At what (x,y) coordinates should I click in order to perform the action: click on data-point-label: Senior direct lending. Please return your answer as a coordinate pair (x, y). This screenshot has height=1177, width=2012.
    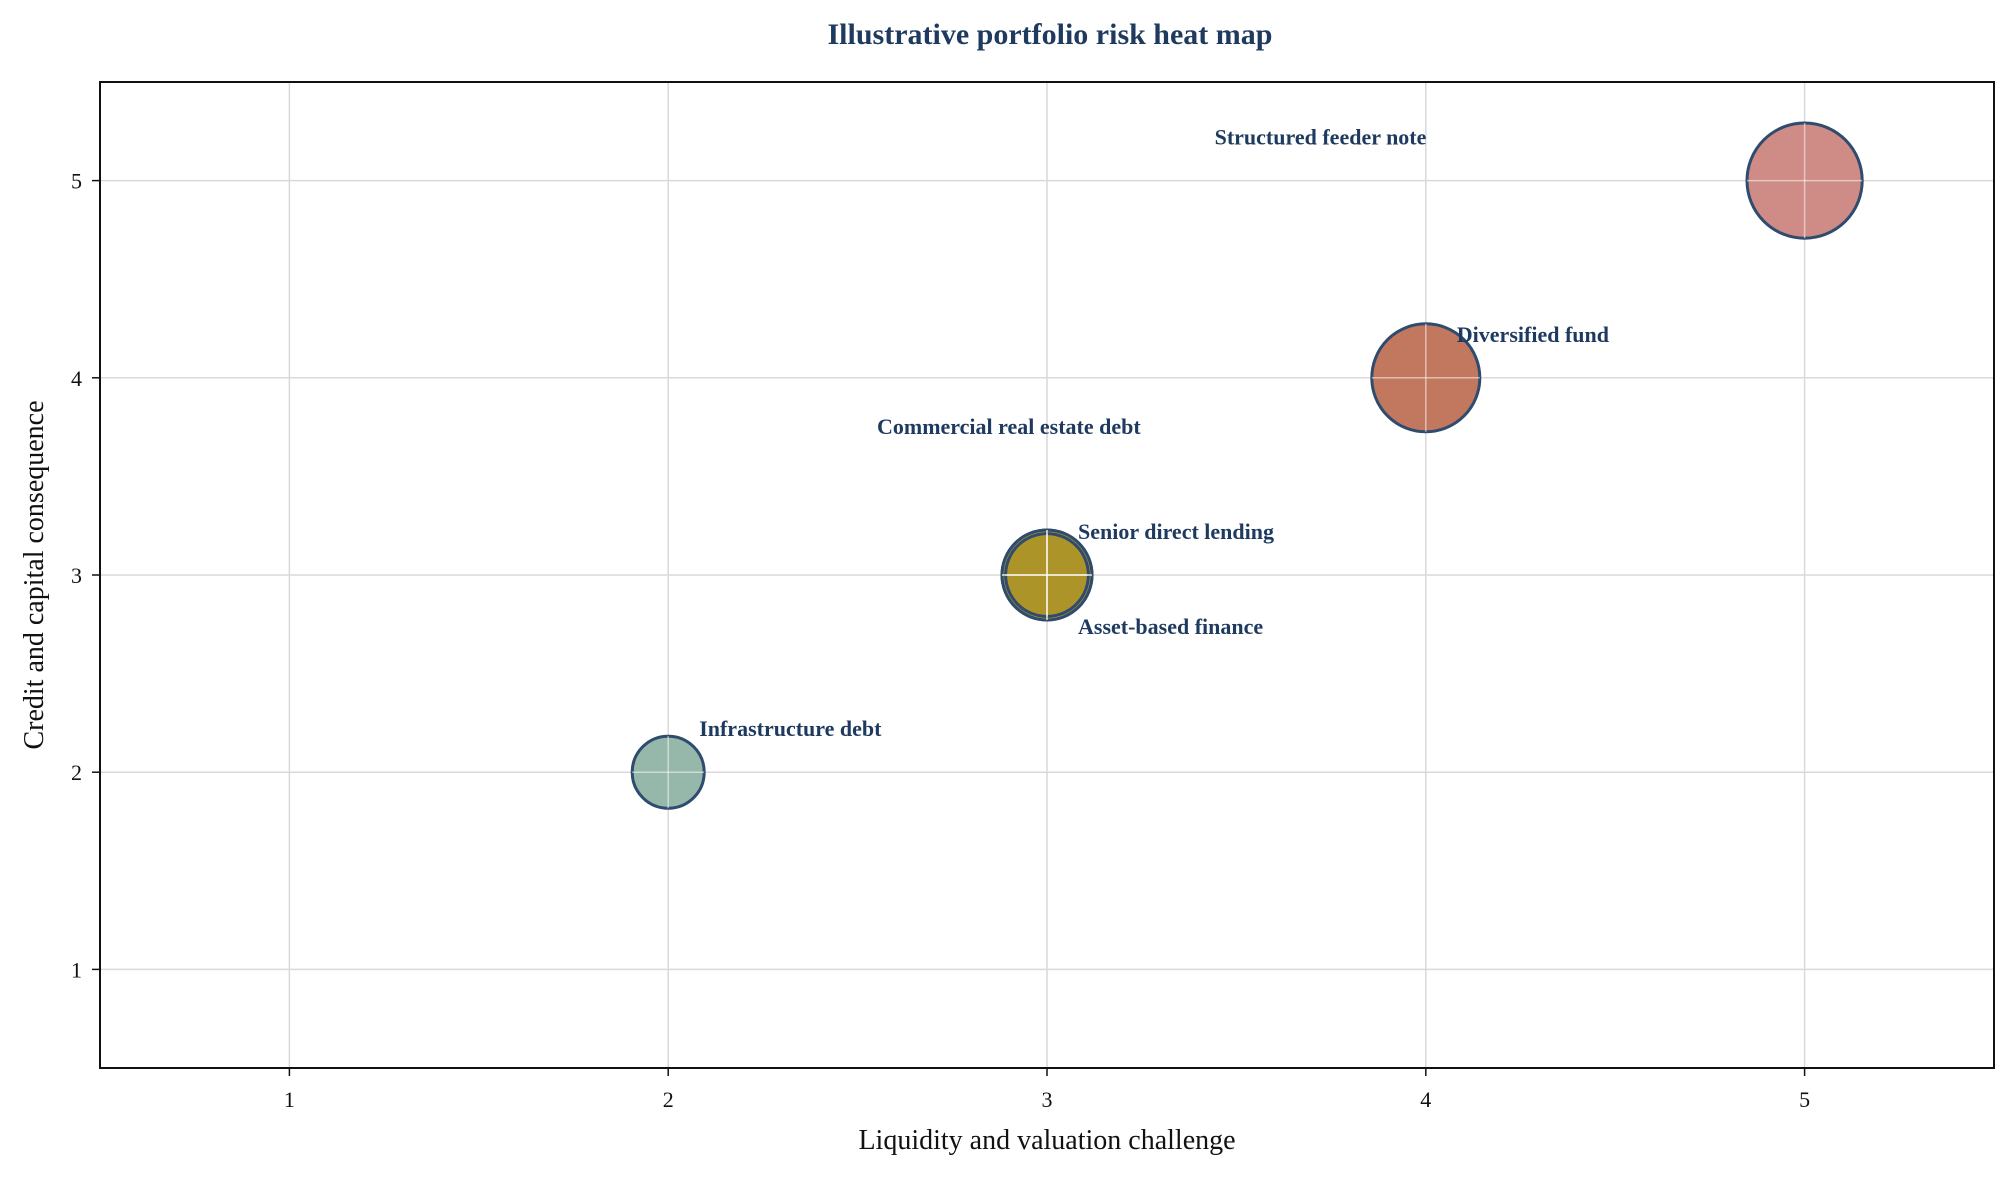
    Looking at the image, I should click on (1176, 531).